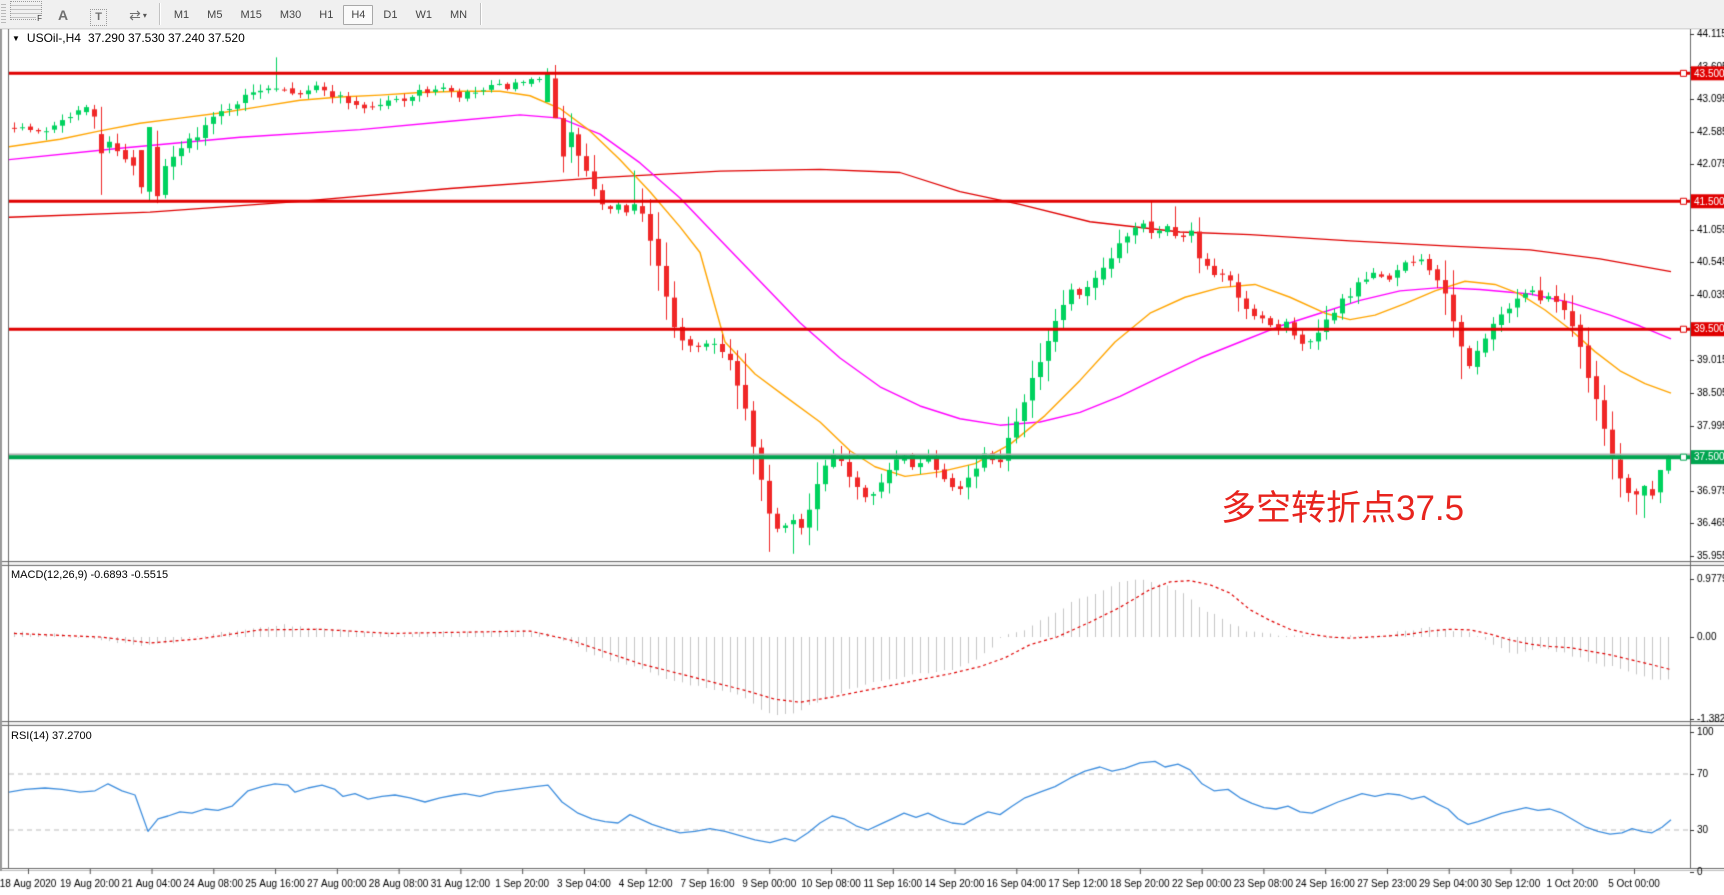 This screenshot has height=895, width=1724. What do you see at coordinates (1343, 508) in the screenshot?
I see `chart-annotation: 多空转折点37.5` at bounding box center [1343, 508].